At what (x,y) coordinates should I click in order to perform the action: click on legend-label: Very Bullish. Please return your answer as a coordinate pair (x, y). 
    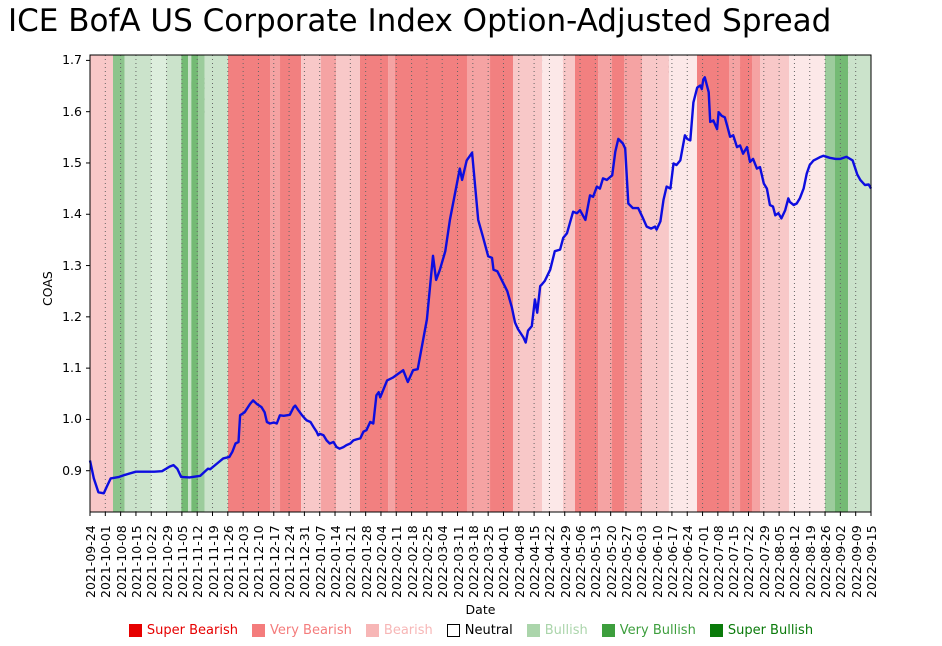
    Looking at the image, I should click on (657, 630).